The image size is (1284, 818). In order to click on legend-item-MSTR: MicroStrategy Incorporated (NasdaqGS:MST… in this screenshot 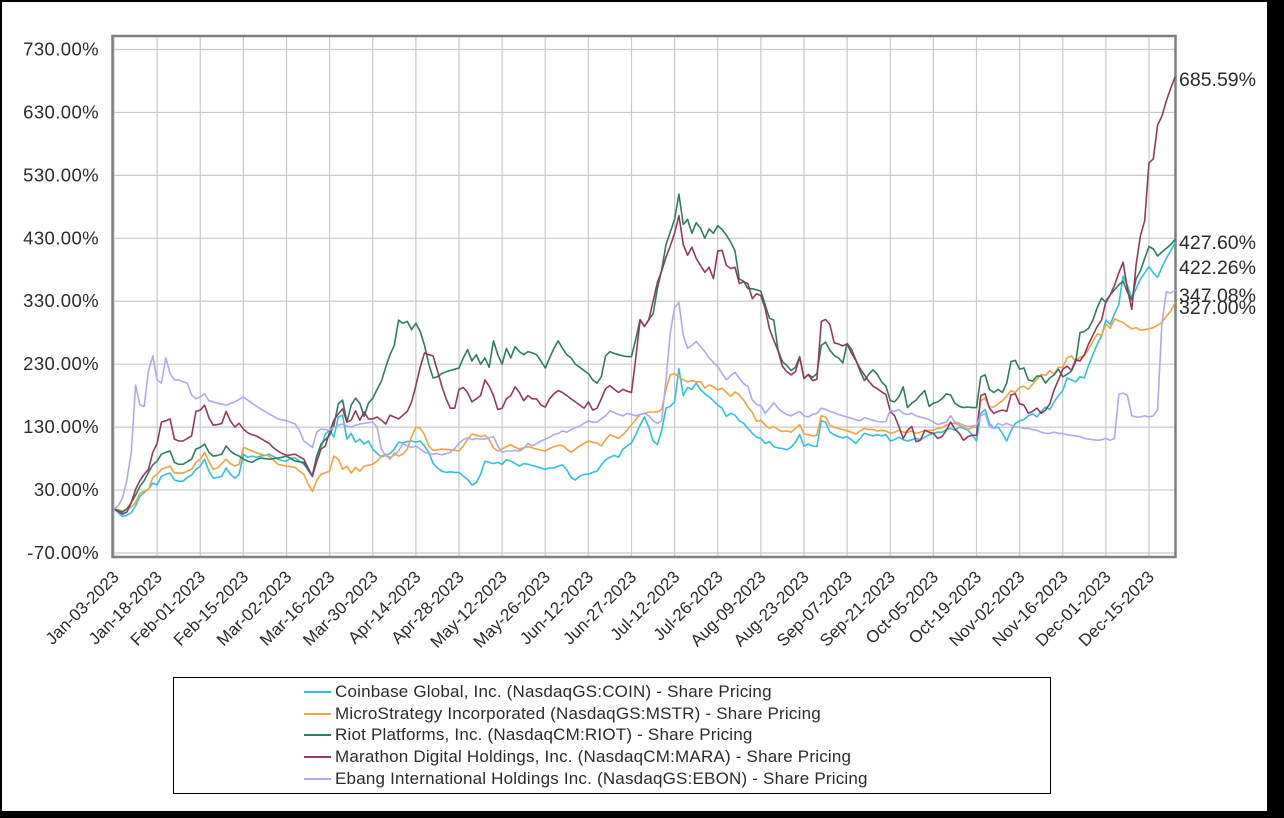, I will do `click(677, 713)`.